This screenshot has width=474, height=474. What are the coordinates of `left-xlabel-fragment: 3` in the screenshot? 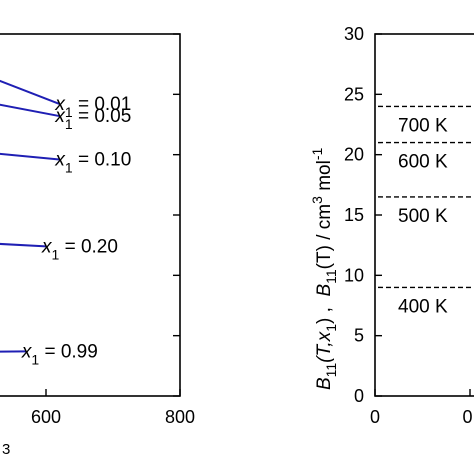 It's located at (6, 449).